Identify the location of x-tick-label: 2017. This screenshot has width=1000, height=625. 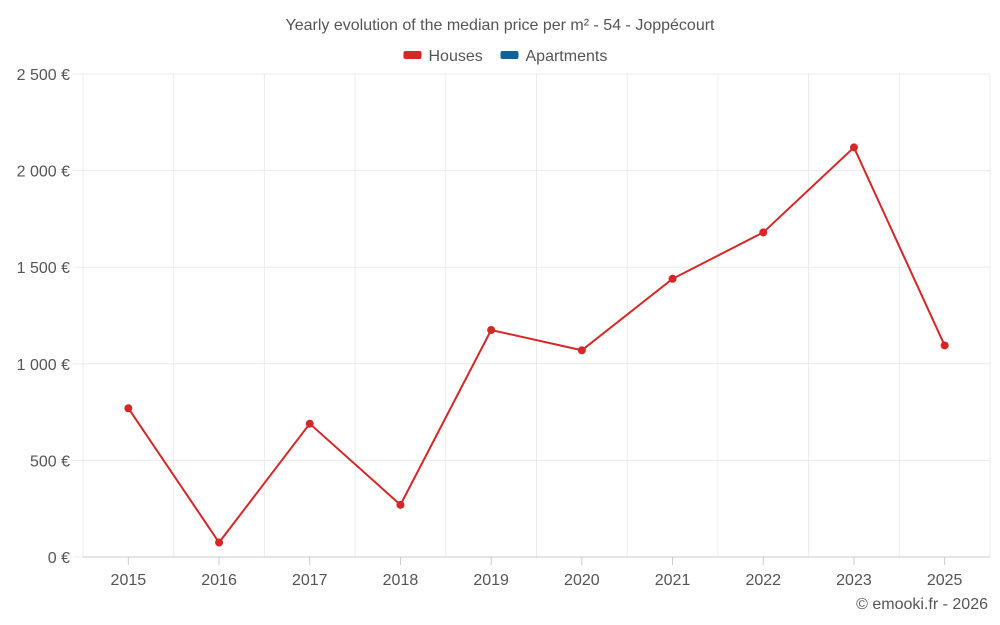
(310, 580).